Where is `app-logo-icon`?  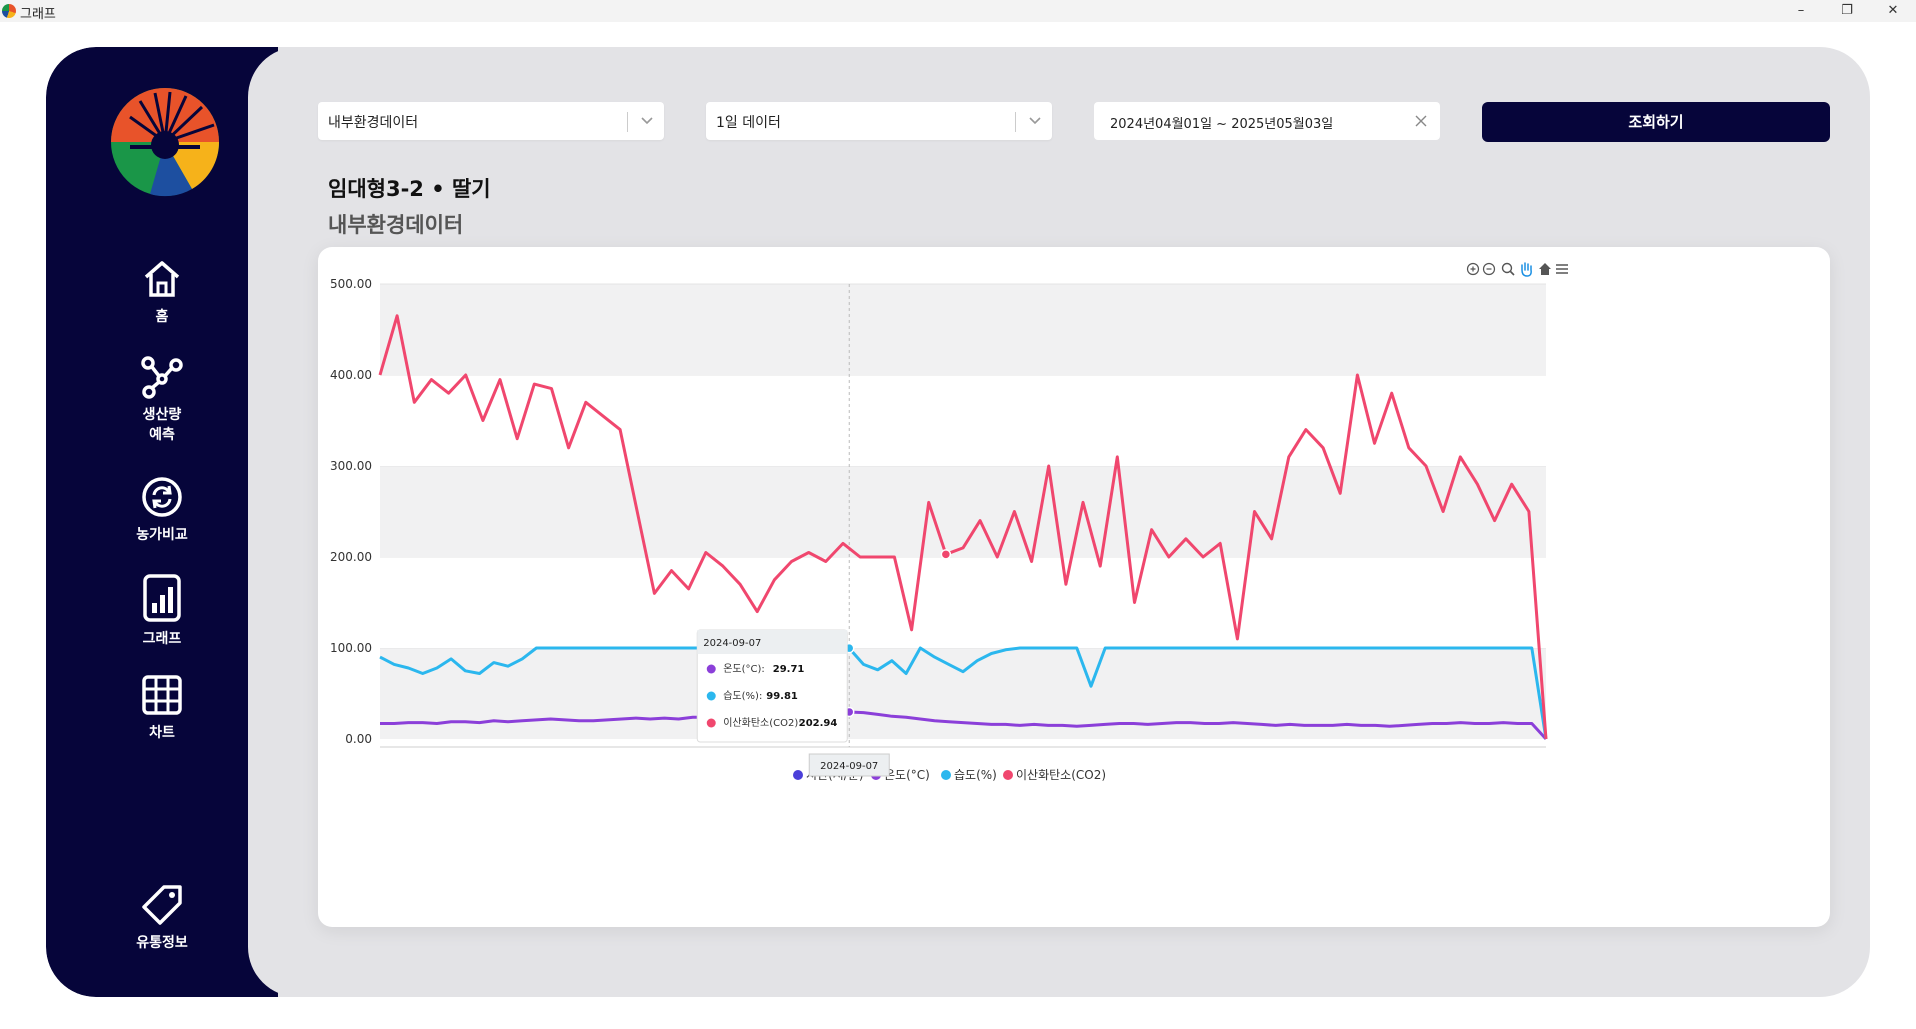 app-logo-icon is located at coordinates (9, 11).